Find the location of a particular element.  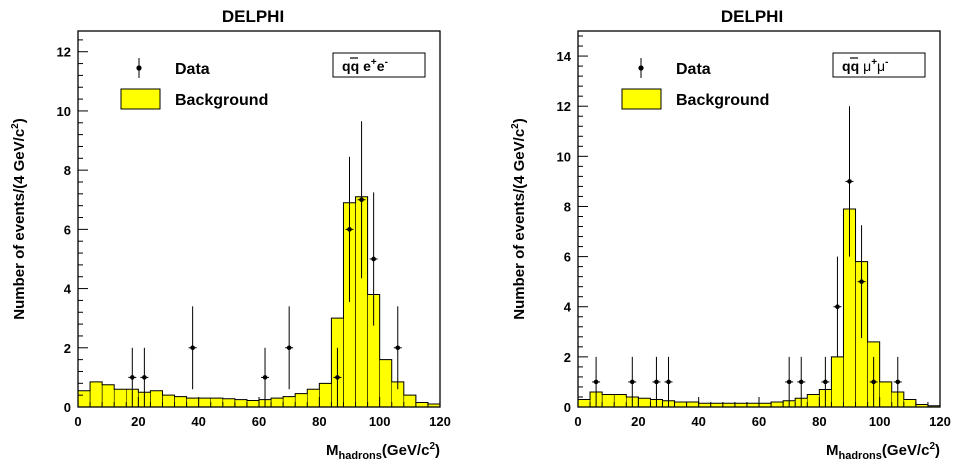

channel-label: qq μ+μ- is located at coordinates (879, 65).